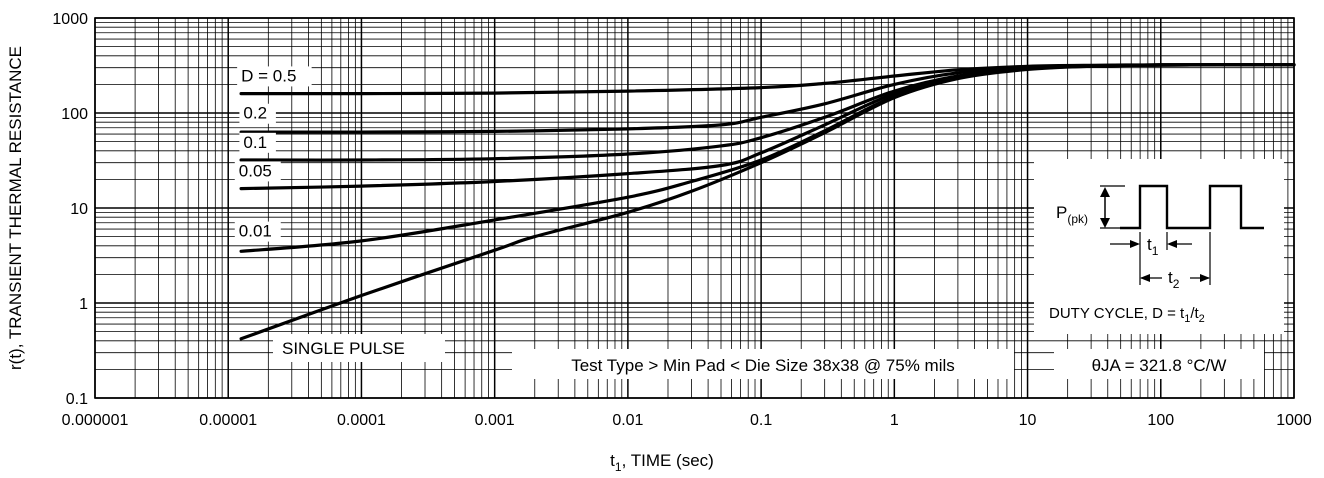  What do you see at coordinates (268, 75) in the screenshot?
I see `series-label: D = 0.5` at bounding box center [268, 75].